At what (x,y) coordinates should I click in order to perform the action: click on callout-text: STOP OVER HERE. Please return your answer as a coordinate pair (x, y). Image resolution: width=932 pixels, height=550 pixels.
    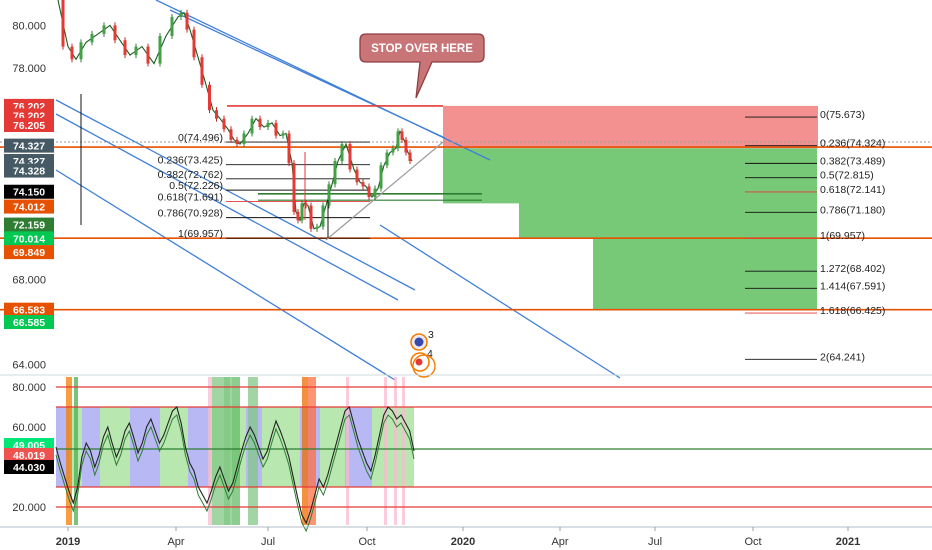
    Looking at the image, I should click on (422, 49).